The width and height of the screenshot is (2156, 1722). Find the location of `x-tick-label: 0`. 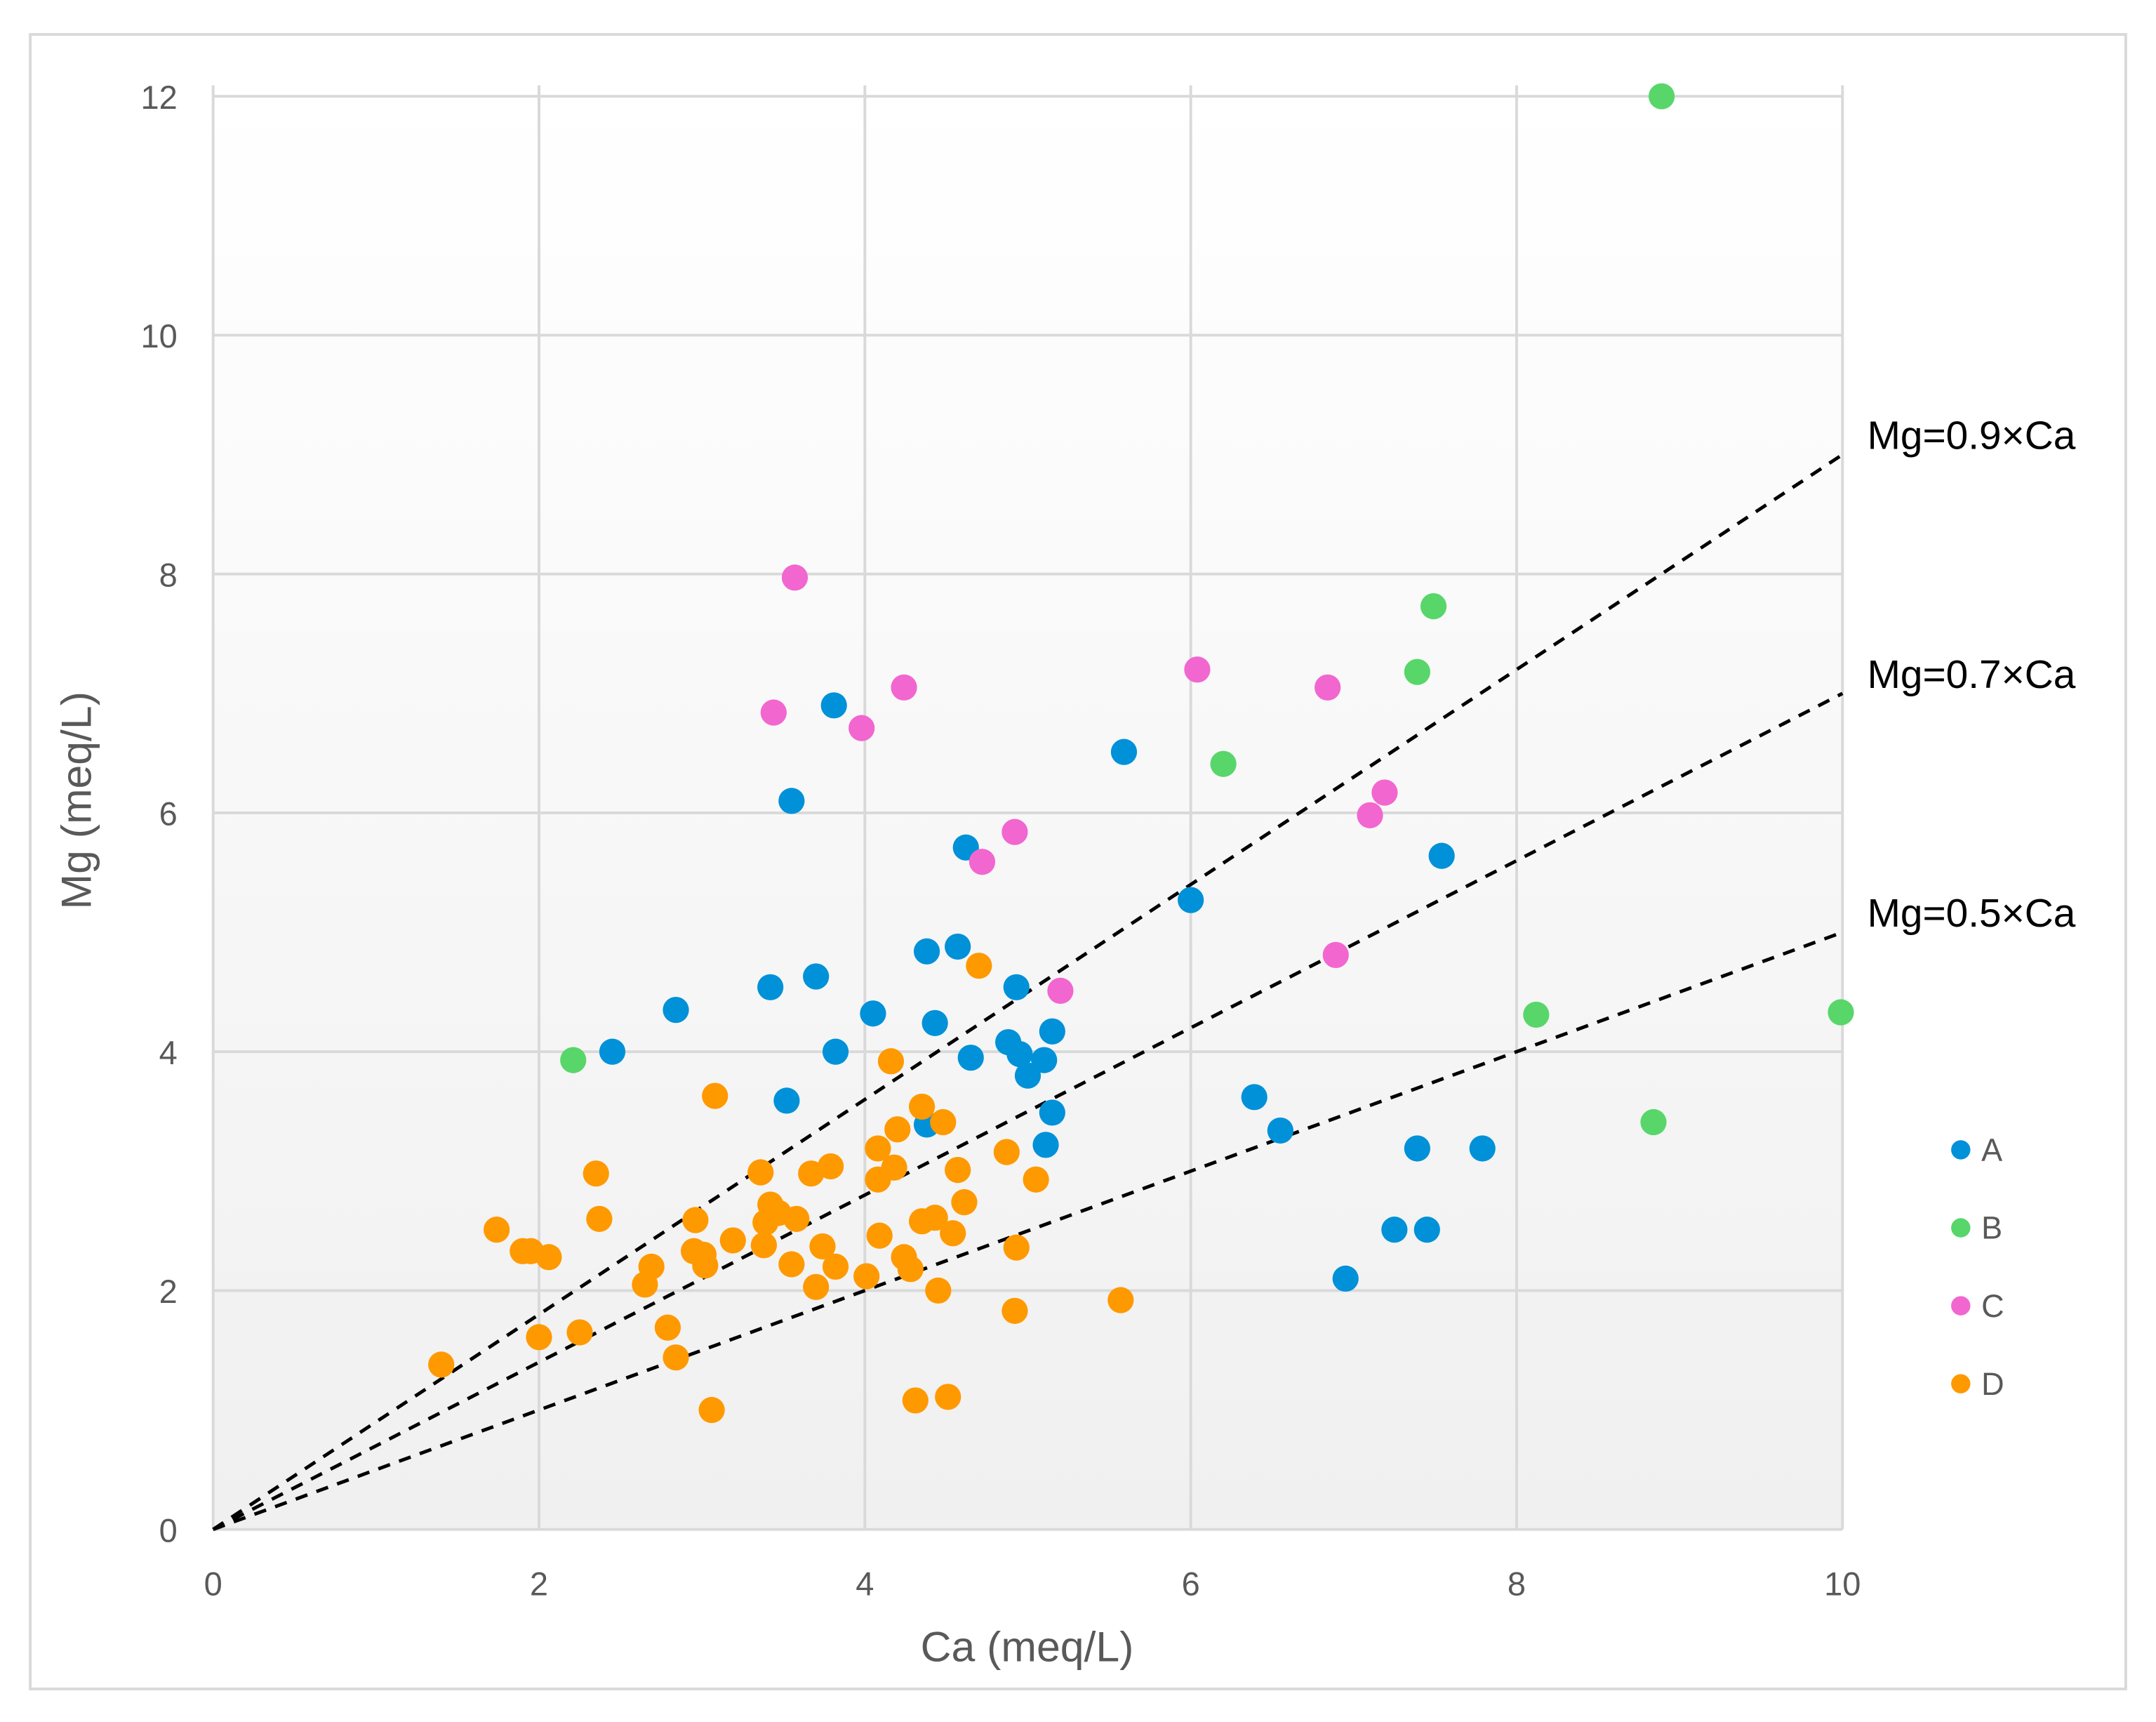

x-tick-label: 0 is located at coordinates (213, 1584).